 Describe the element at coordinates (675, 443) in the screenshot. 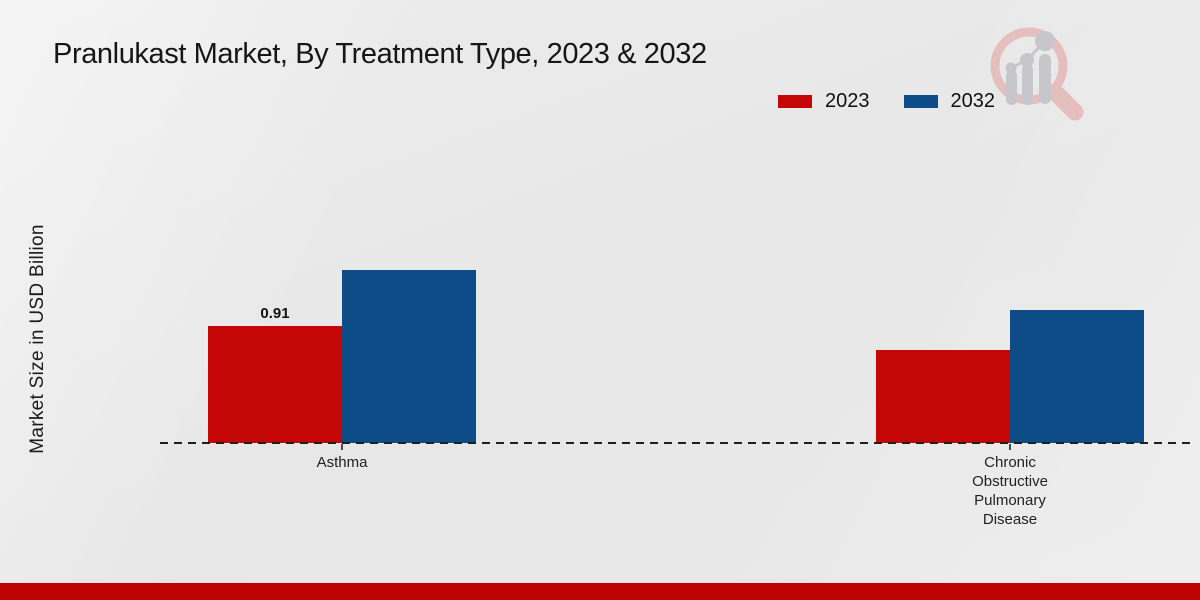

I see `x-axis-baseline` at that location.